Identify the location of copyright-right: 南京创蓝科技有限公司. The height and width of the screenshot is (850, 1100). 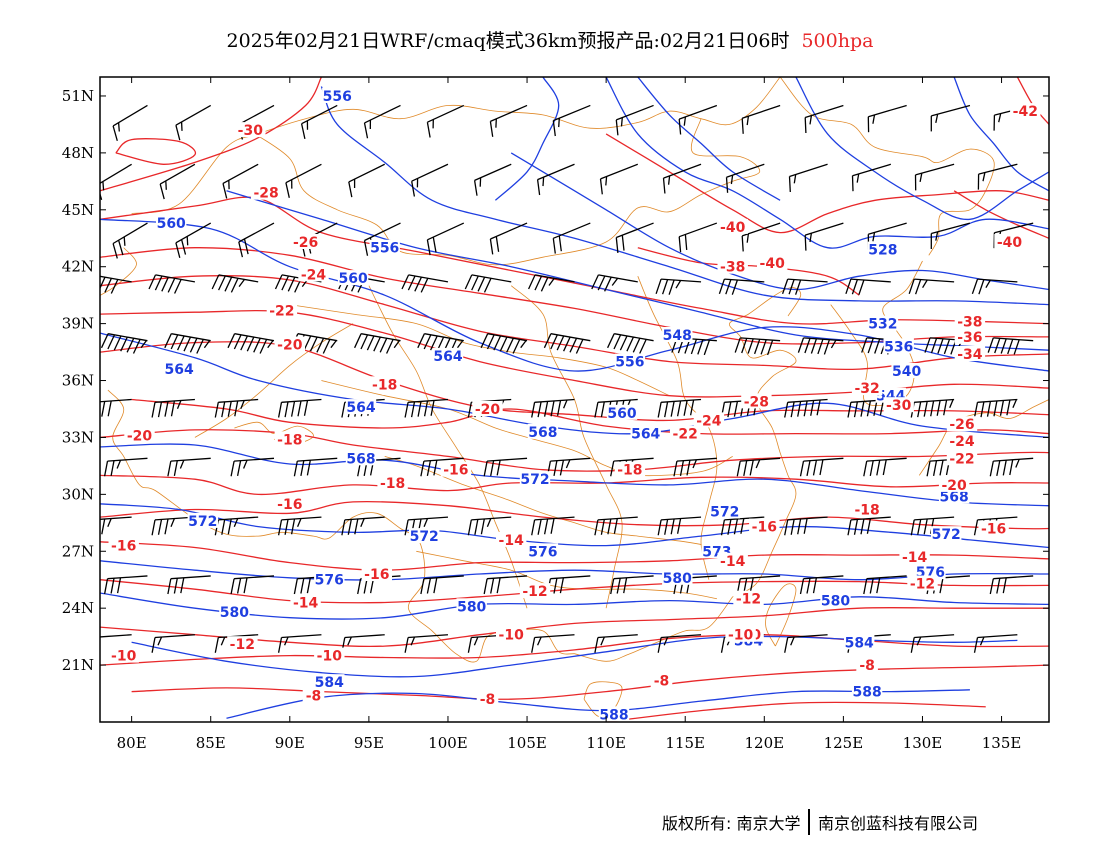
(897, 823).